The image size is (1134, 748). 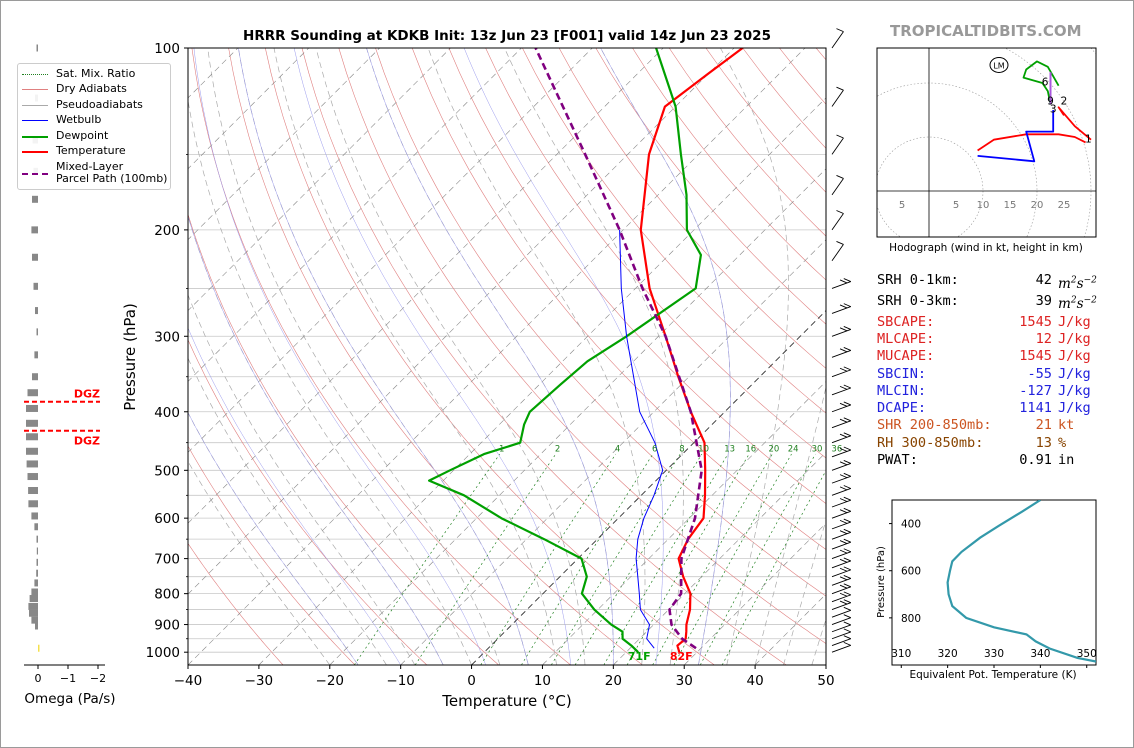 I want to click on stat-row: MLCAPE: 12 J/kg, so click(x=997, y=339).